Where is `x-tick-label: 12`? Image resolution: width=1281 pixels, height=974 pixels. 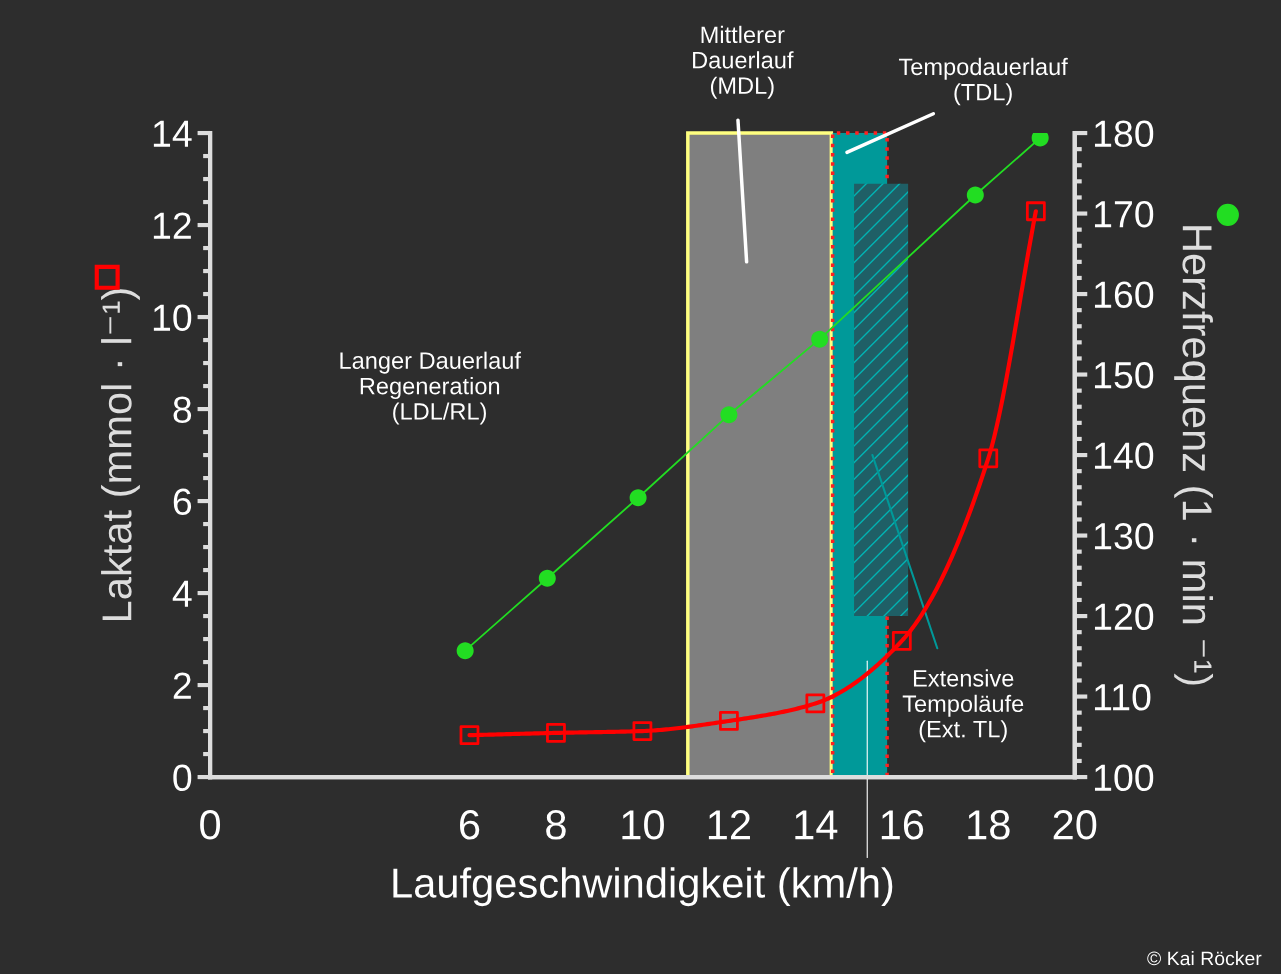 x-tick-label: 12 is located at coordinates (729, 825).